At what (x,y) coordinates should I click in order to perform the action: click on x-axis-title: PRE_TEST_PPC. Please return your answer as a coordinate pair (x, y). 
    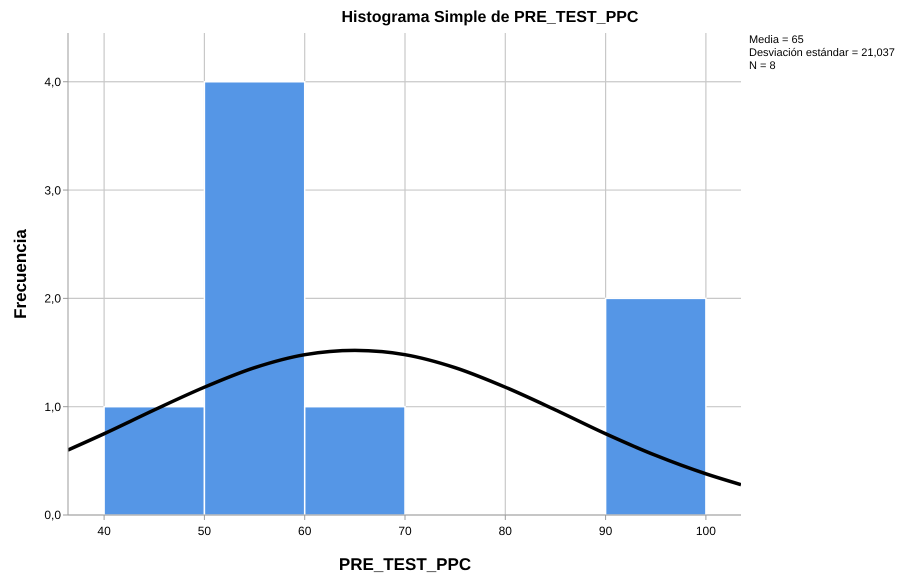
    Looking at the image, I should click on (405, 564).